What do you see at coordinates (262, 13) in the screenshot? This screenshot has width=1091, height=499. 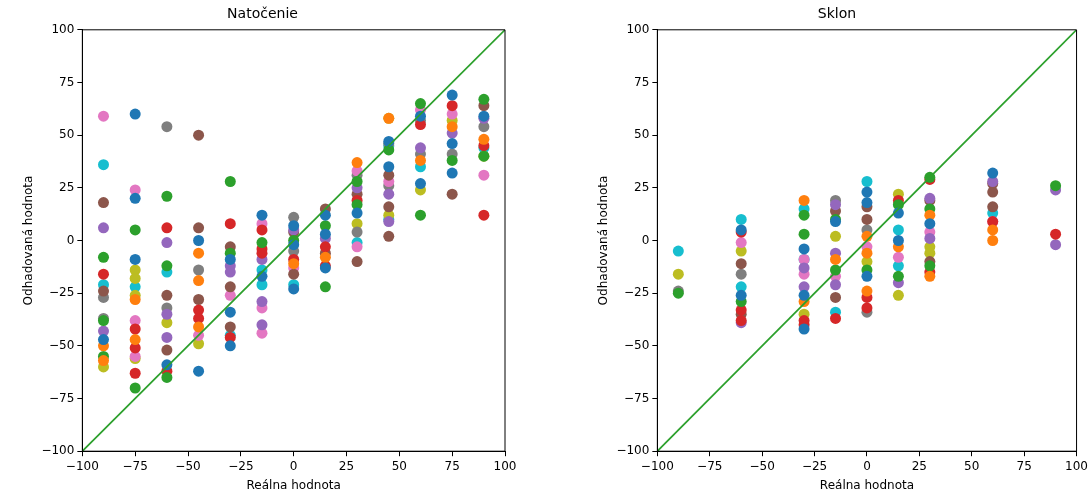 I see `chart-title: Natočenie` at bounding box center [262, 13].